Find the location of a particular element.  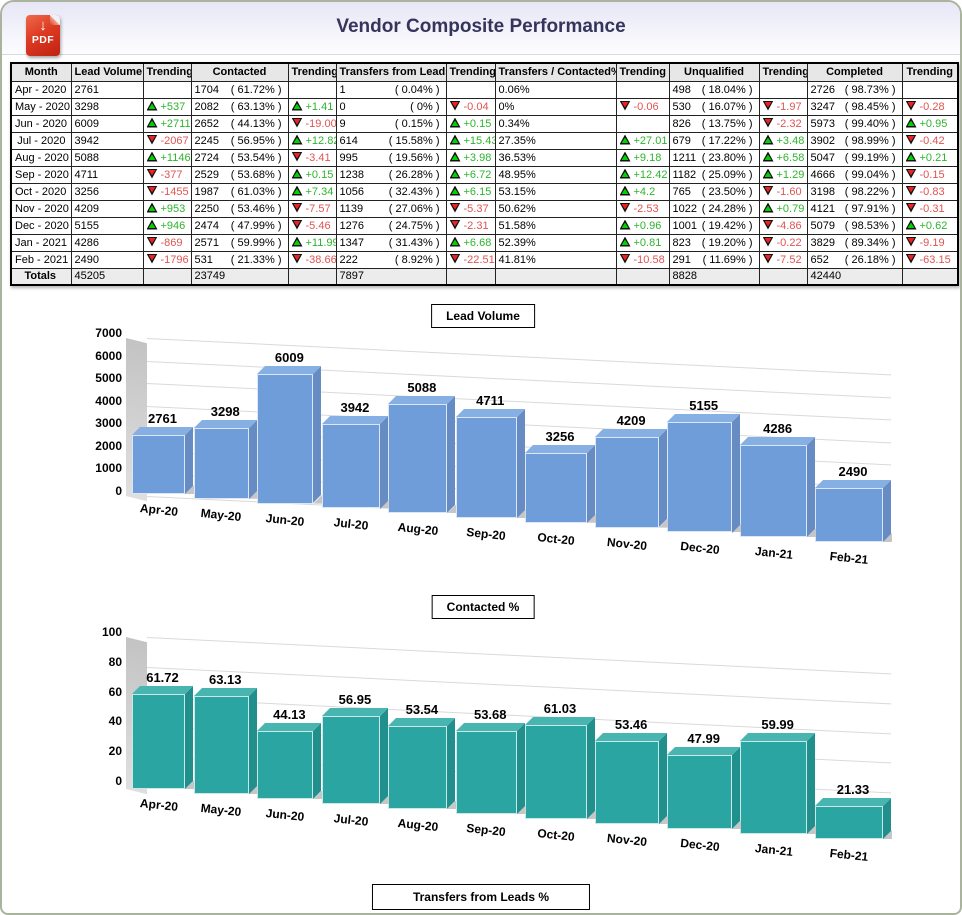

bar-value-label: 53.54 is located at coordinates (422, 710).